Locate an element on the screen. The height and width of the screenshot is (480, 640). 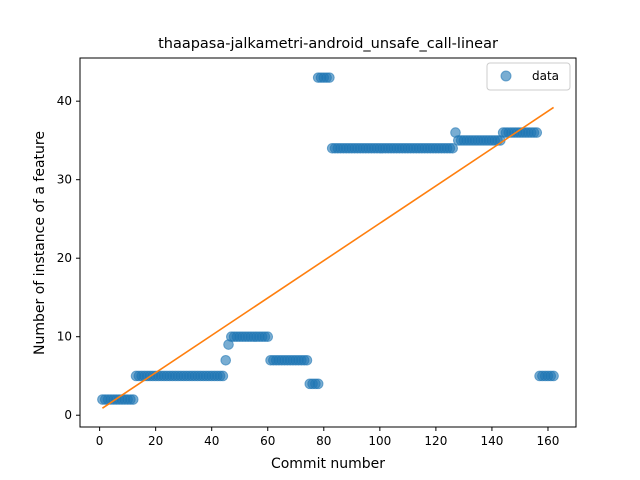
legend-label-data: data is located at coordinates (545, 76).